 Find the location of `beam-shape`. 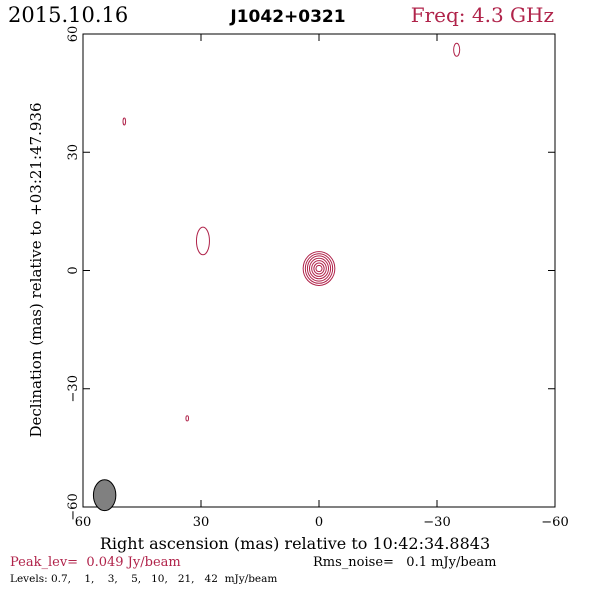

beam-shape is located at coordinates (104, 495).